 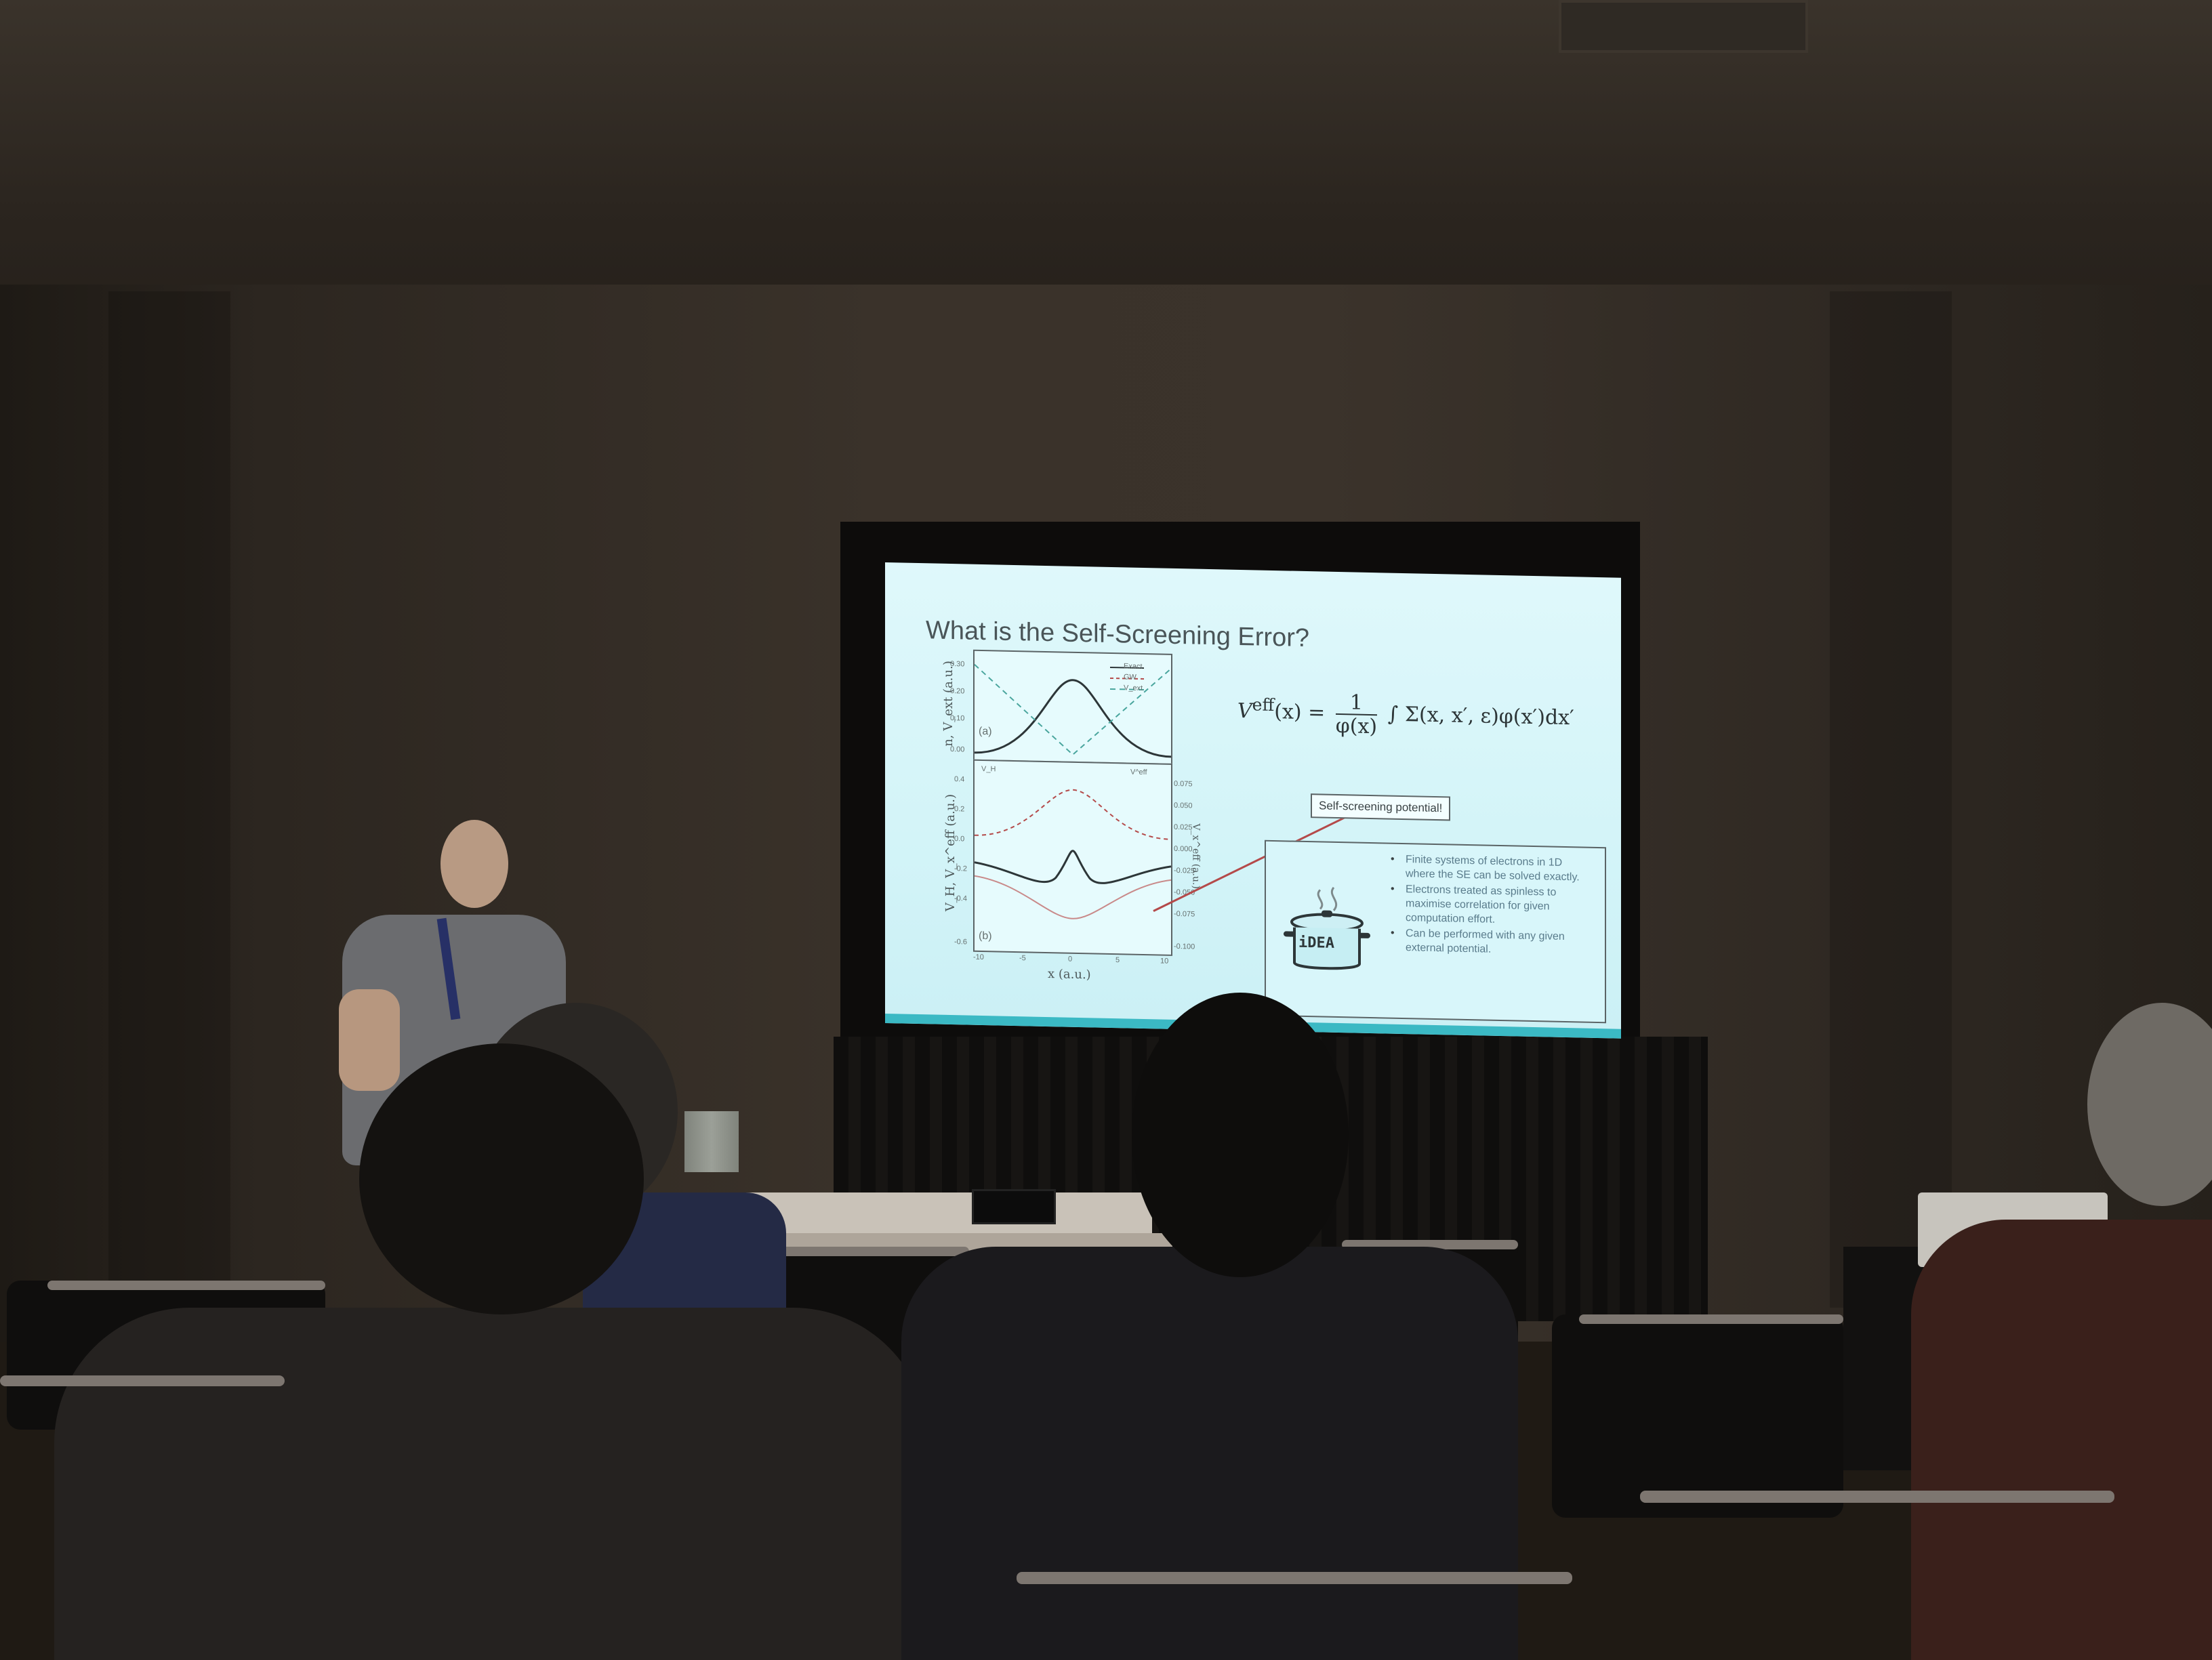 I want to click on panel-b-right-ytick: -0.100, so click(x=1184, y=946).